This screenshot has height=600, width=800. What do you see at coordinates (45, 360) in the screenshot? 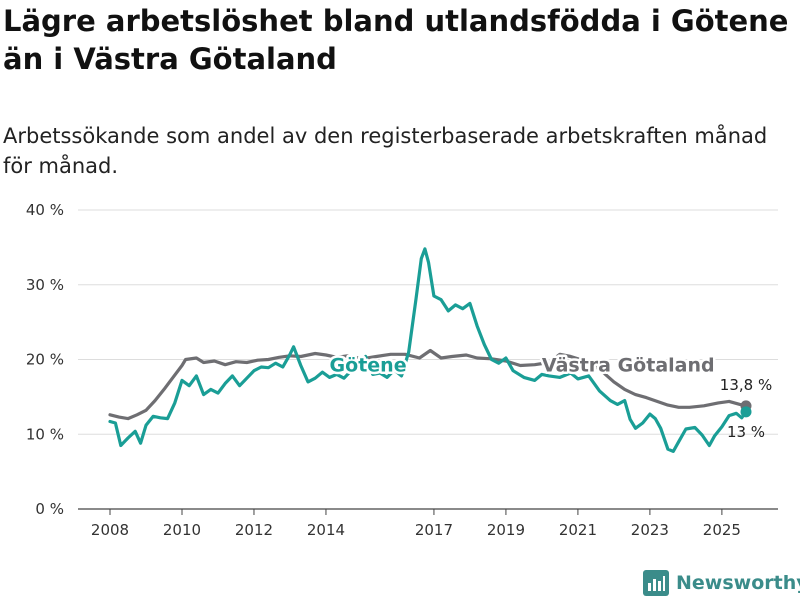
I see `y-tick-label: 20 %` at bounding box center [45, 360].